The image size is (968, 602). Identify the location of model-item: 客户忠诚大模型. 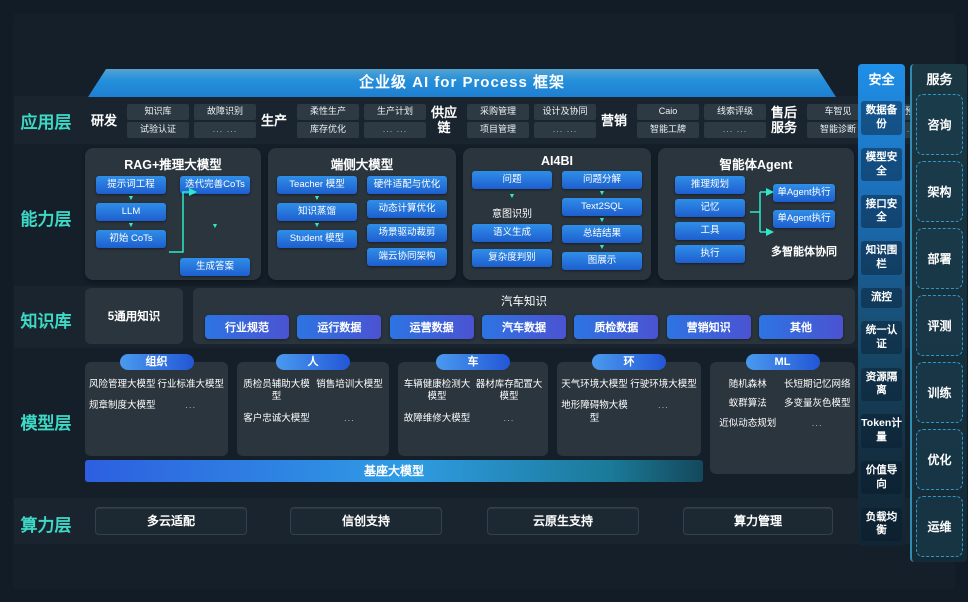
(276, 418).